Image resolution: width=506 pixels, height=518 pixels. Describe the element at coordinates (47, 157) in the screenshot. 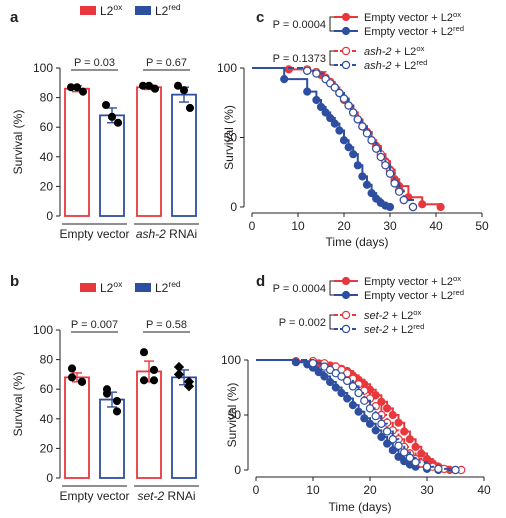

I see `y-tick-label: 40` at that location.